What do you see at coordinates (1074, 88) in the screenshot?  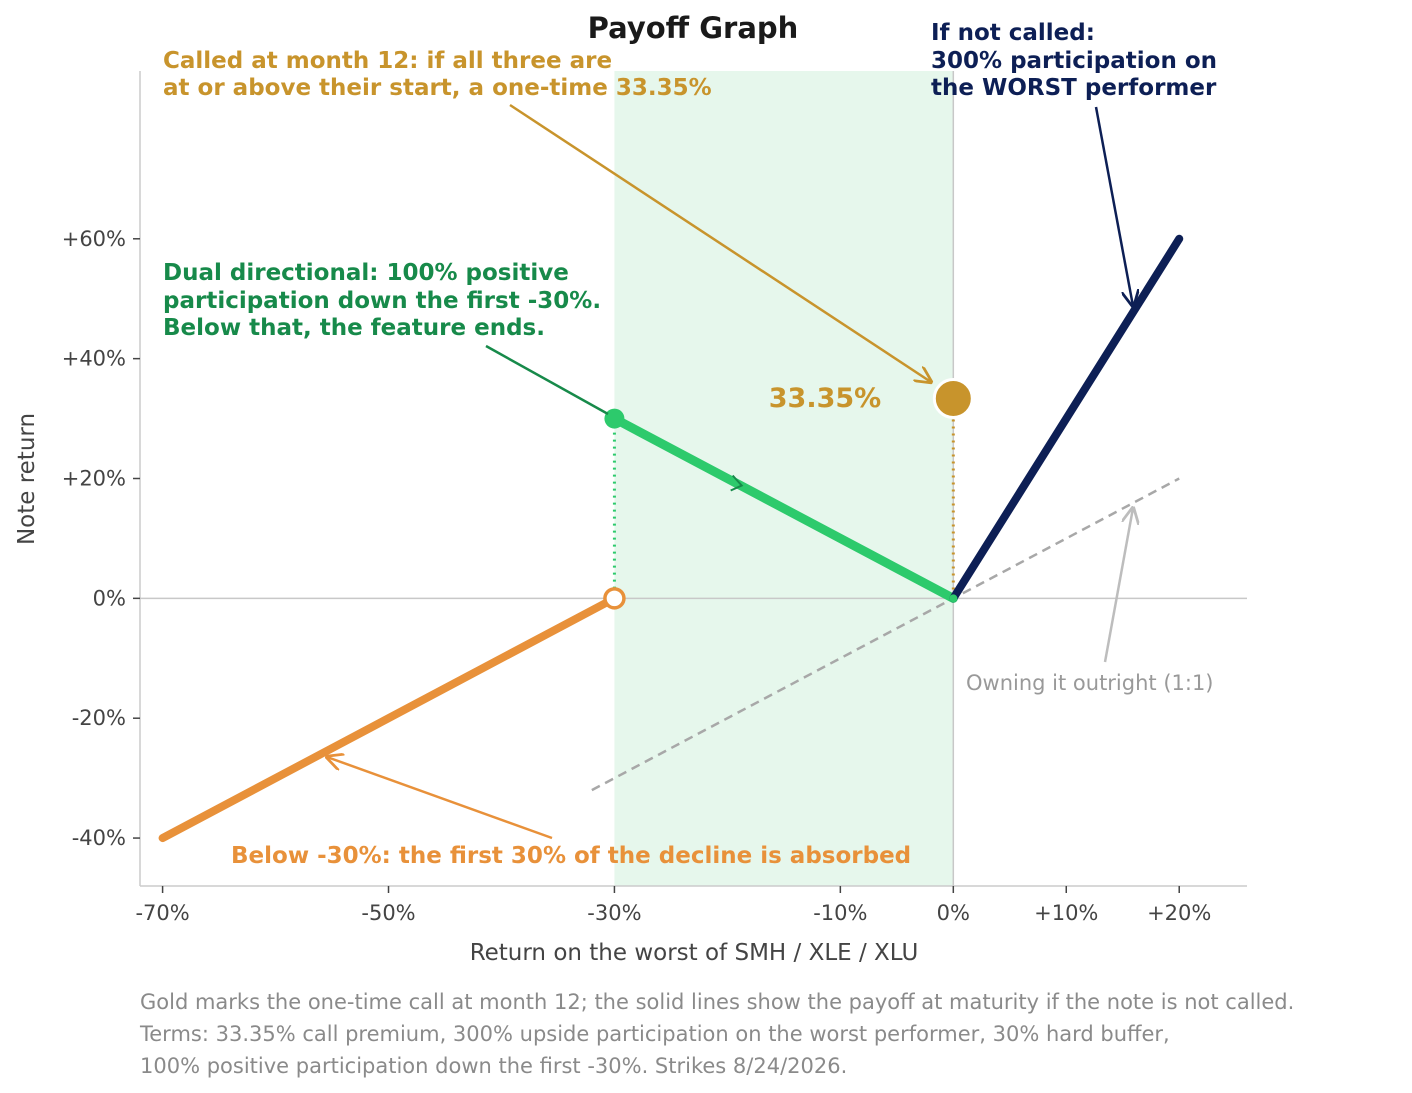 I see `not-called-annotation-line-3: the WORST performer` at bounding box center [1074, 88].